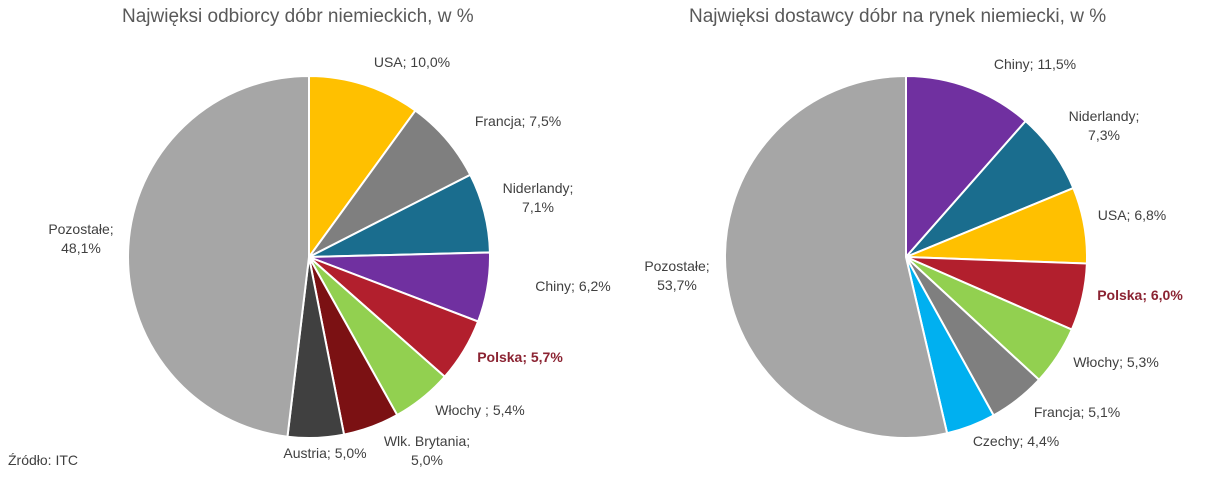  Describe the element at coordinates (518, 121) in the screenshot. I see `pie-label-francja: Francja; 7,5%` at that location.